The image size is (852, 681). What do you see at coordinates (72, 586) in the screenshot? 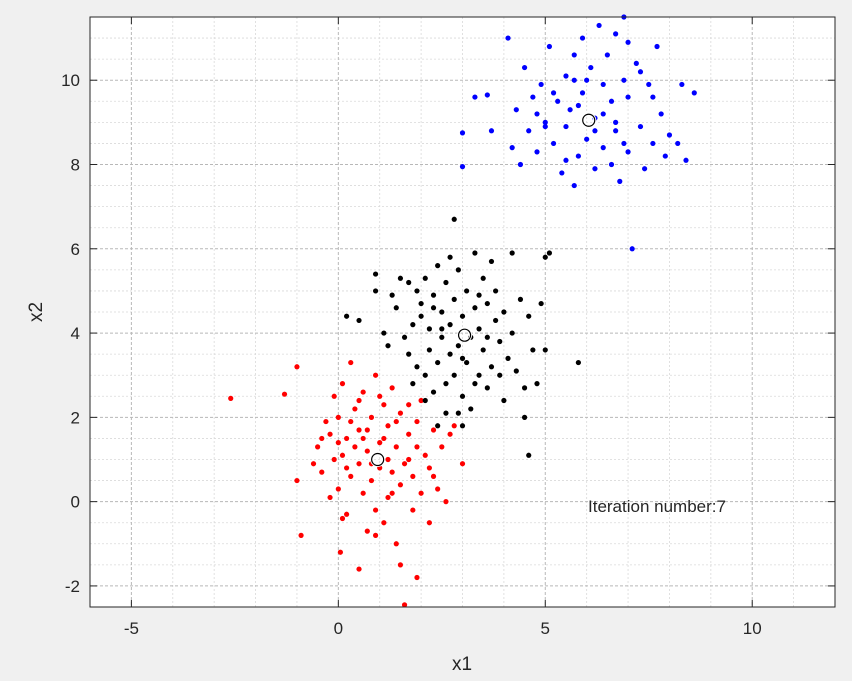
I see `y-tick-label: -2` at bounding box center [72, 586].